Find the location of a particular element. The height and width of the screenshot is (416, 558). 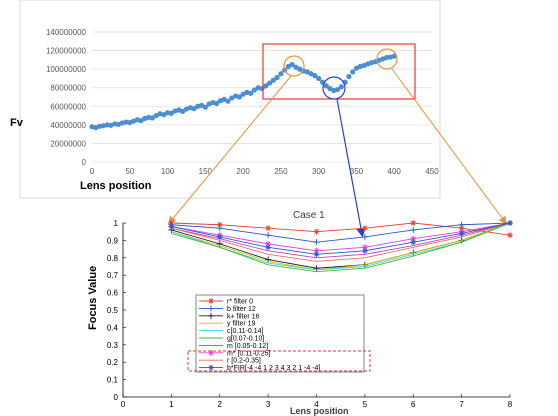

legend-label: b filter 12 is located at coordinates (241, 309).